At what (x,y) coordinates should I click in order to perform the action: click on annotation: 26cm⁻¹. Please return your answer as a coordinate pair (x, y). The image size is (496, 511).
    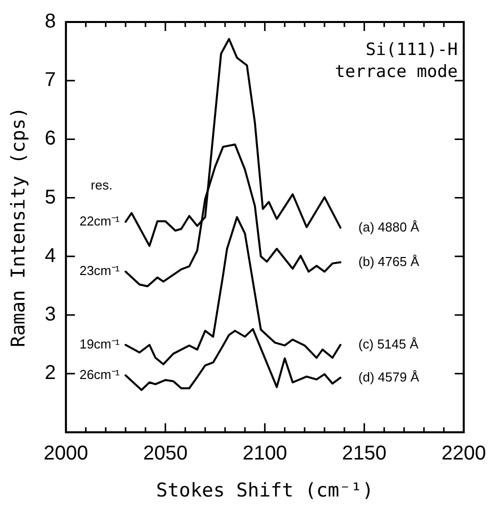
    Looking at the image, I should click on (99, 374).